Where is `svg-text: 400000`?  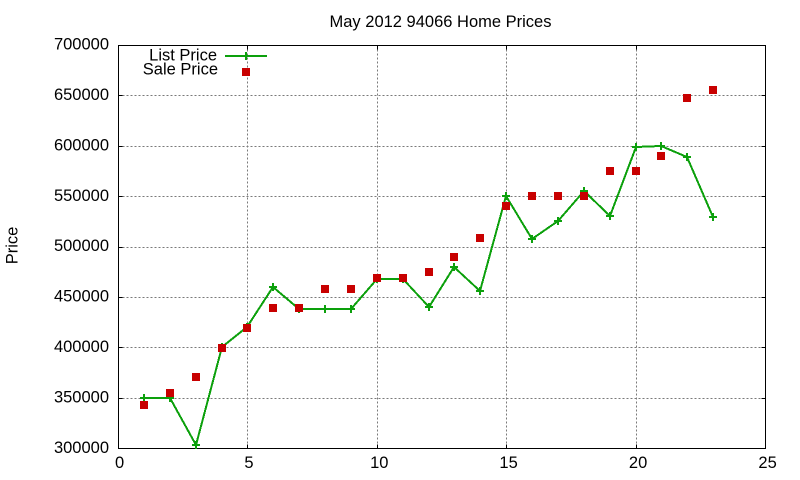 svg-text: 400000 is located at coordinates (81, 347).